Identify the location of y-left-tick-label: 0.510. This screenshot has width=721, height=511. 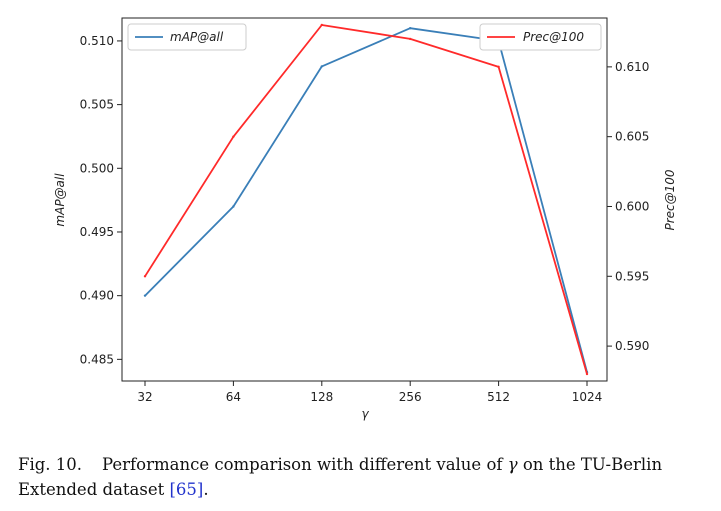
(97, 41).